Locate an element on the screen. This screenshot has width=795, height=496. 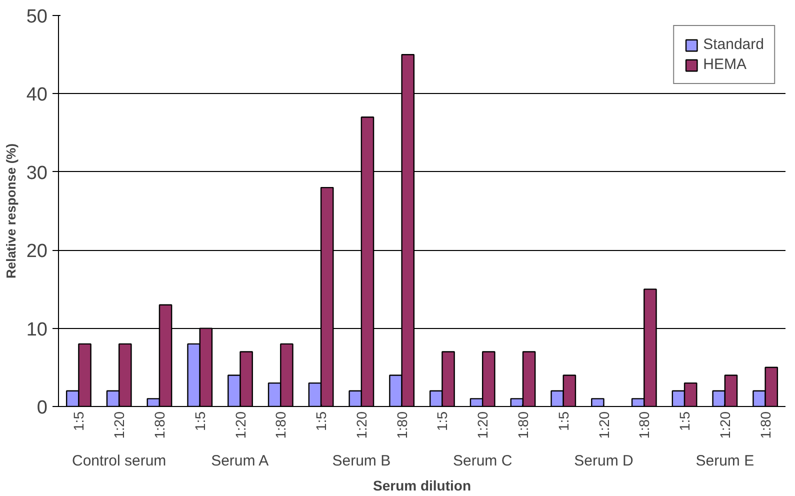
text: Serum A is located at coordinates (240, 461).